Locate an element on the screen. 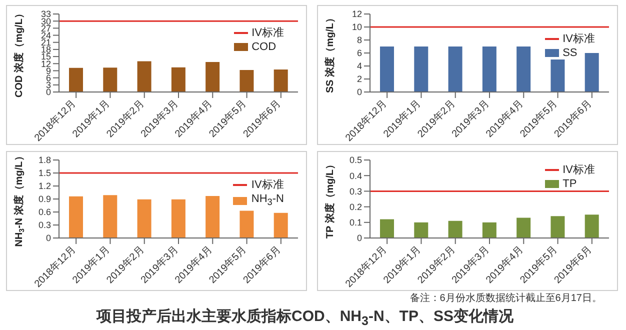 This screenshot has height=330, width=626. y-axis-title: TP 浓度（mg/L） is located at coordinates (330, 199).